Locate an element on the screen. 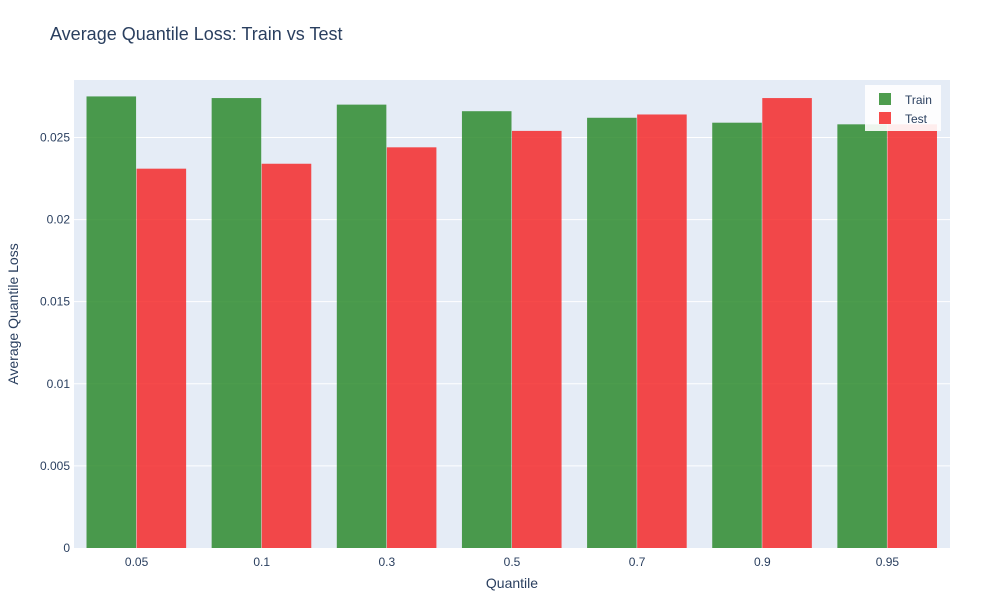 This screenshot has width=1000, height=600. y-tick-label: 0 is located at coordinates (66, 548).